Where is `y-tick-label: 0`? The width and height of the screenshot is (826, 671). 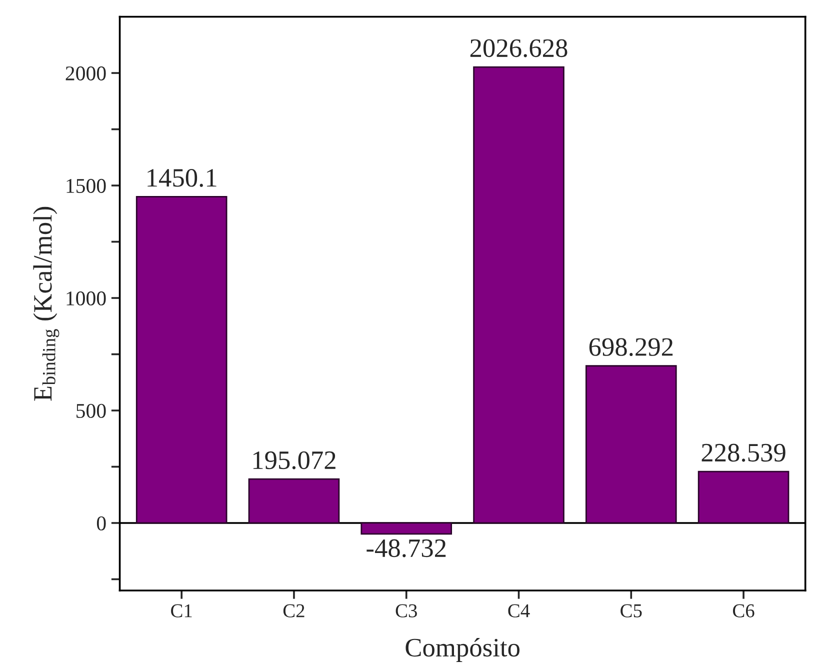 y-tick-label: 0 is located at coordinates (101, 523).